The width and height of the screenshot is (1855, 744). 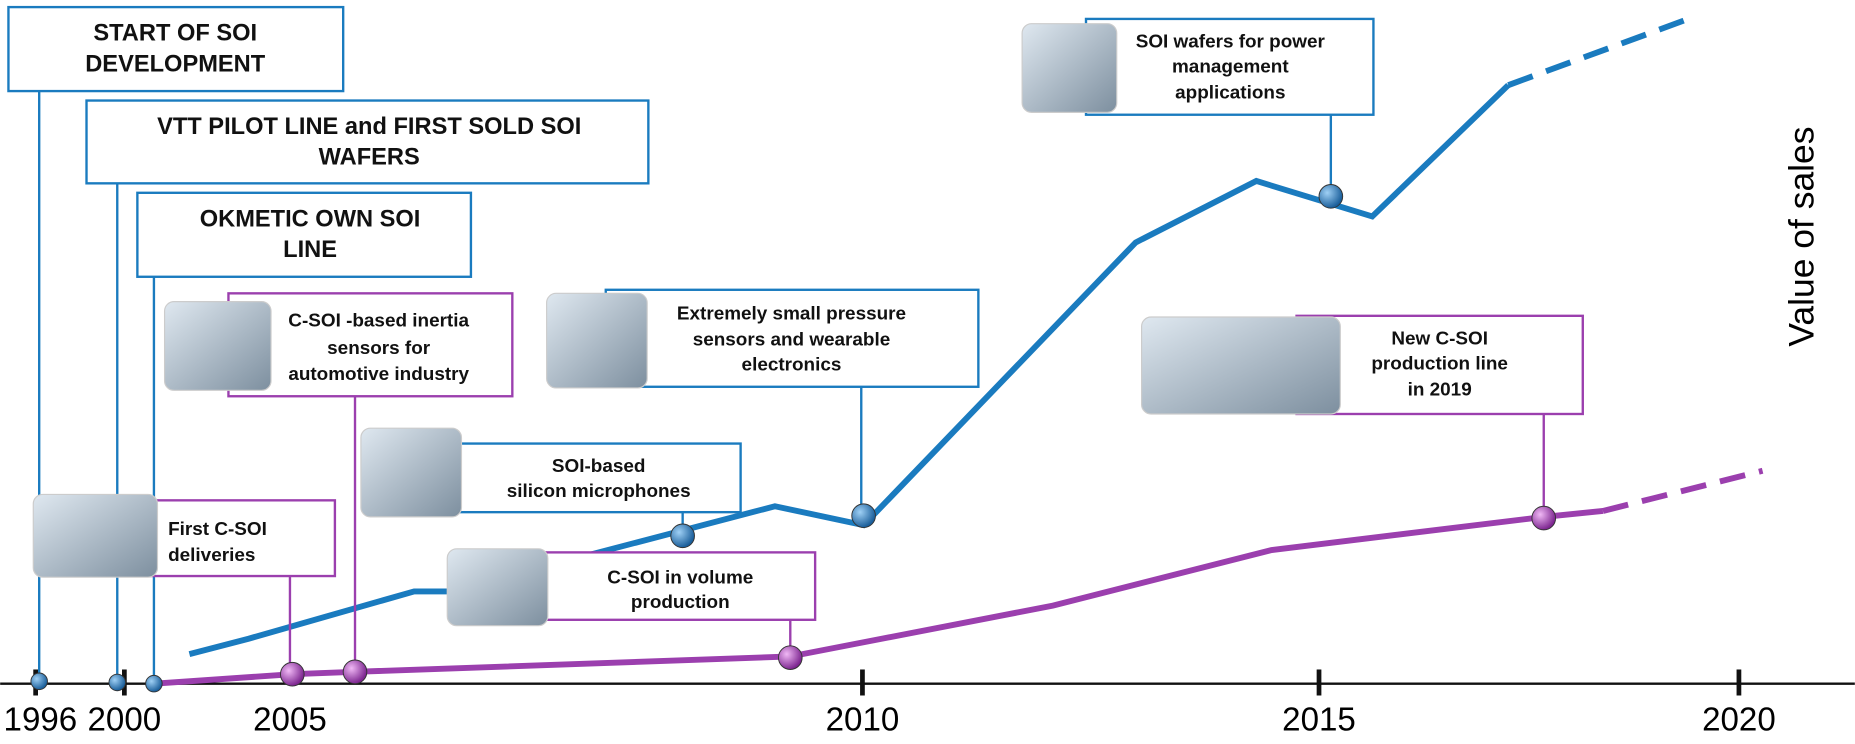 I want to click on y-axis-label: Value of sales, so click(x=1801, y=236).